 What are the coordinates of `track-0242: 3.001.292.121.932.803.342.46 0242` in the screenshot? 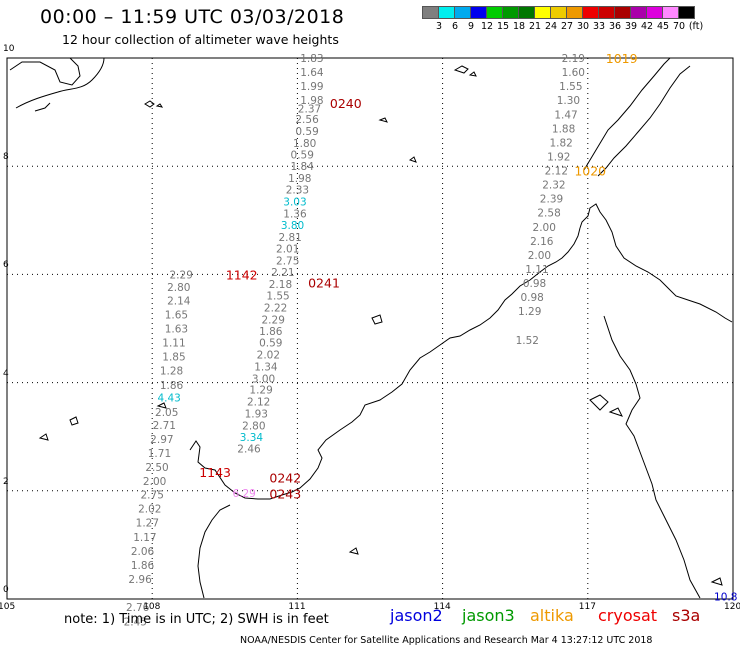 It's located at (269, 429).